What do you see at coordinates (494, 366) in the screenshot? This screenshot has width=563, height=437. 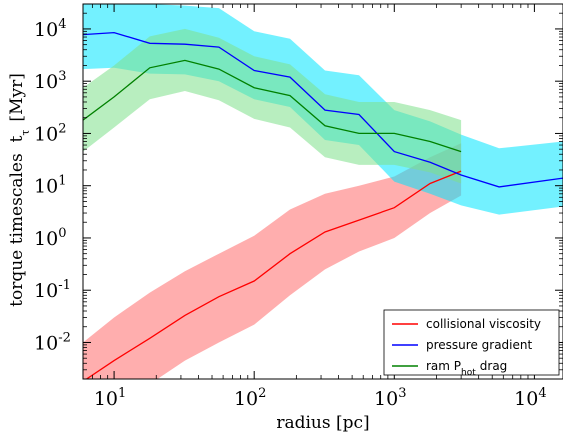 I see `legend-label-suffix: drag` at bounding box center [494, 366].